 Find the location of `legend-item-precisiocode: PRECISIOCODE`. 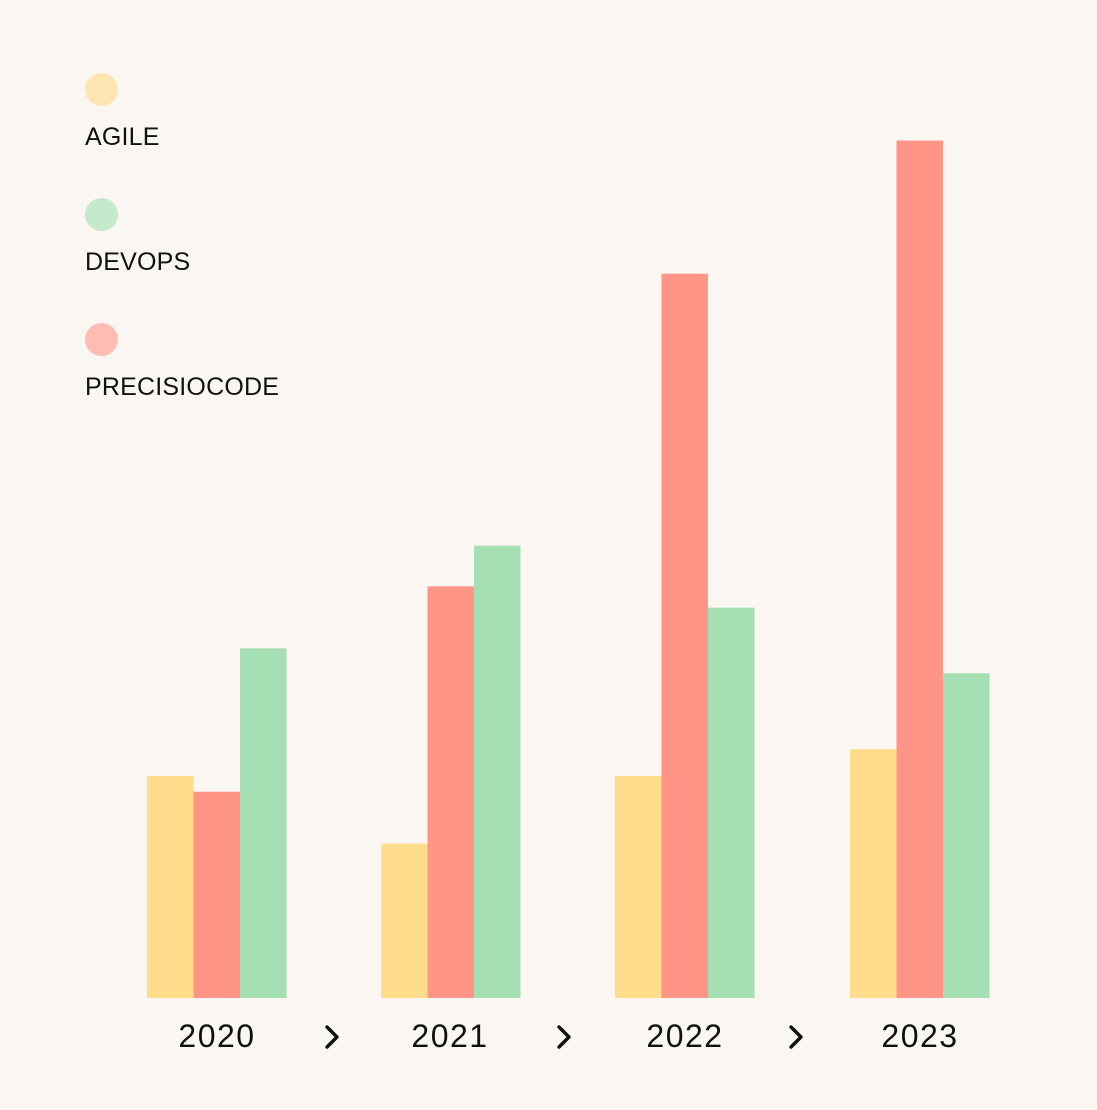

legend-item-precisiocode: PRECISIOCODE is located at coordinates (182, 361).